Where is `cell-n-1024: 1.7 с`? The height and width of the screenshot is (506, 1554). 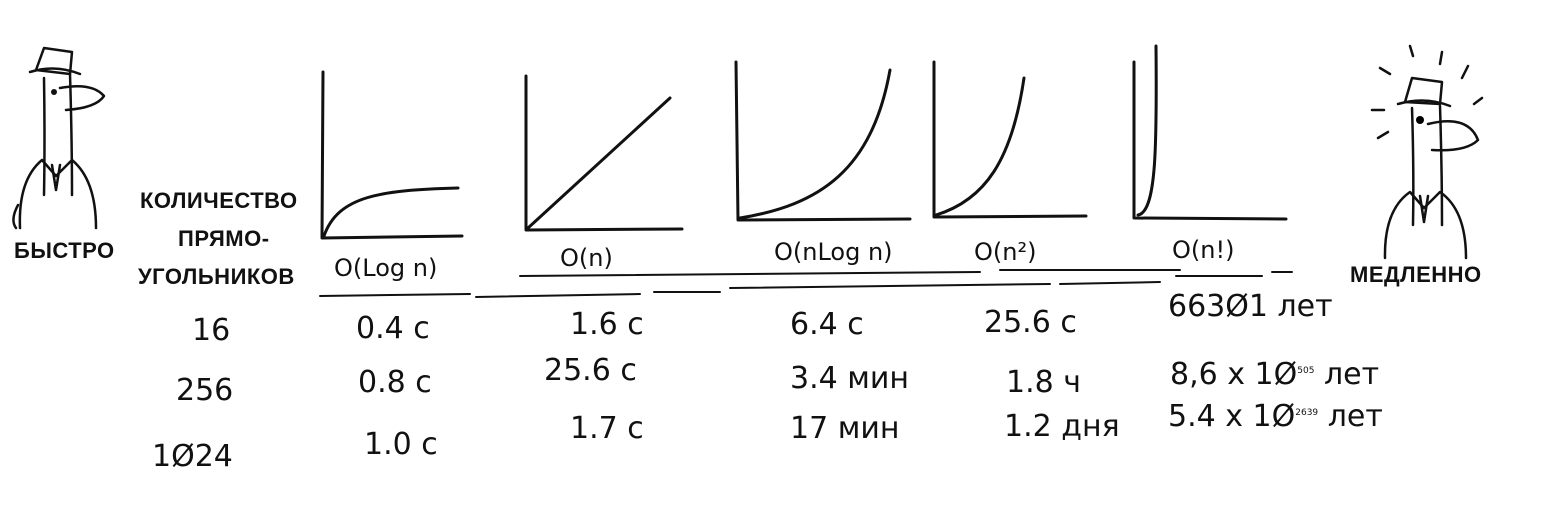 cell-n-1024: 1.7 с is located at coordinates (607, 428).